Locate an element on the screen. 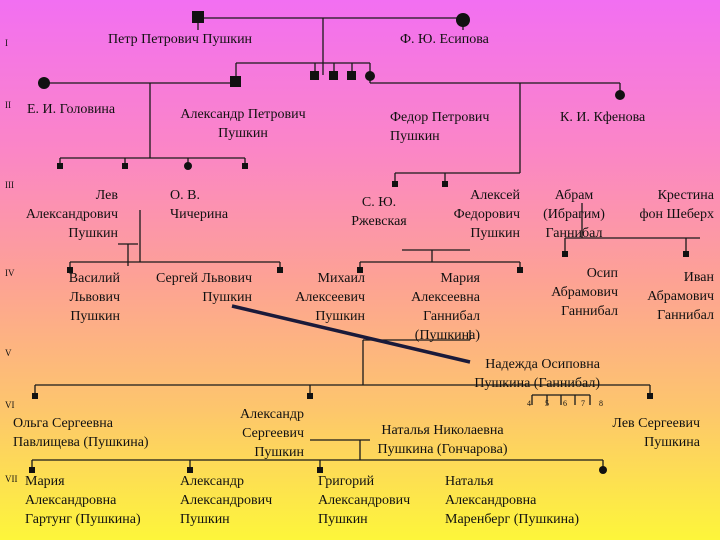 The height and width of the screenshot is (540, 720). generation-label-6: VI is located at coordinates (10, 405).